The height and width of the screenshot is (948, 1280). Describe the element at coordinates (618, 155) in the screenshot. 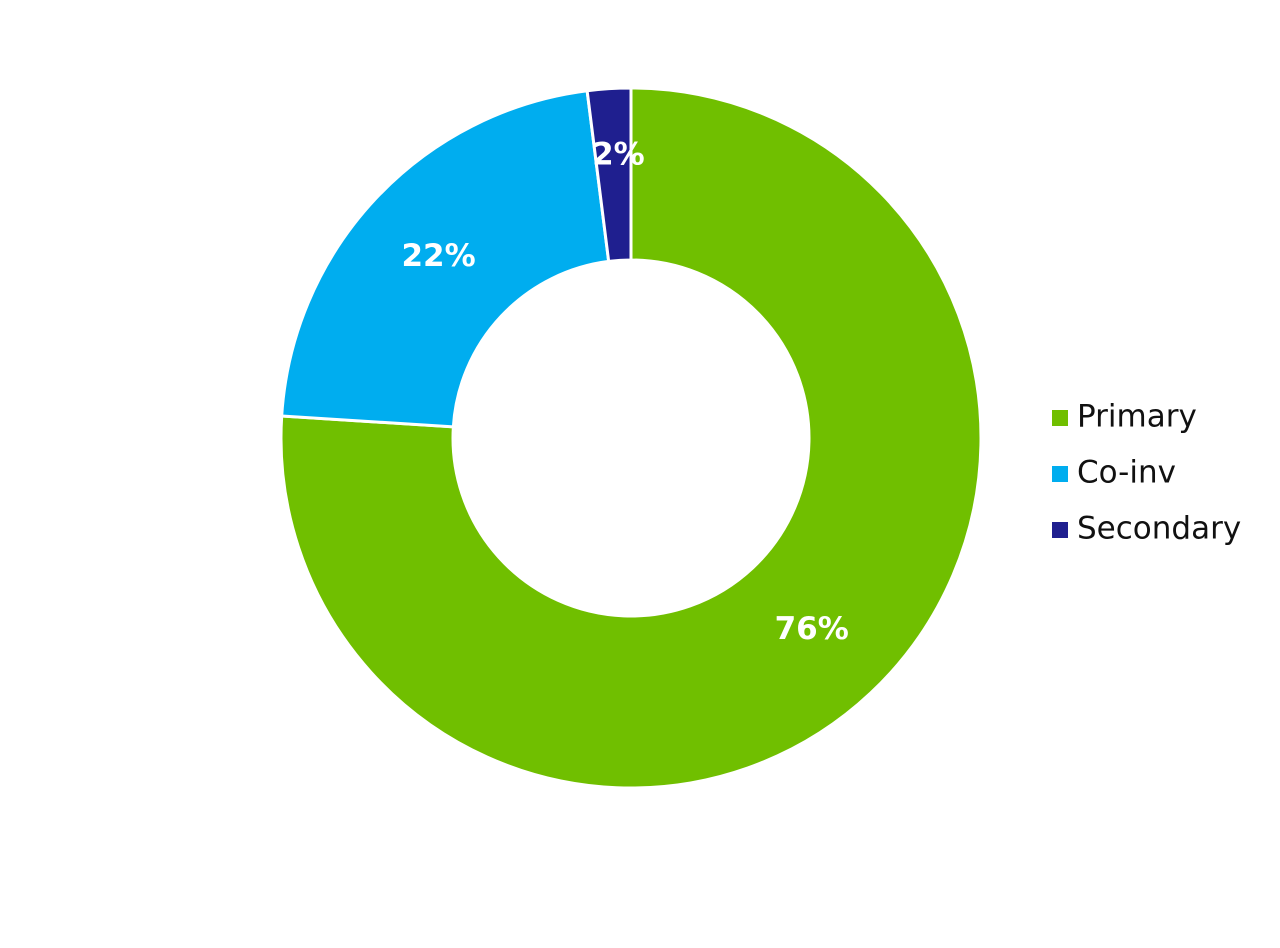

I see `value-label: 2%` at that location.